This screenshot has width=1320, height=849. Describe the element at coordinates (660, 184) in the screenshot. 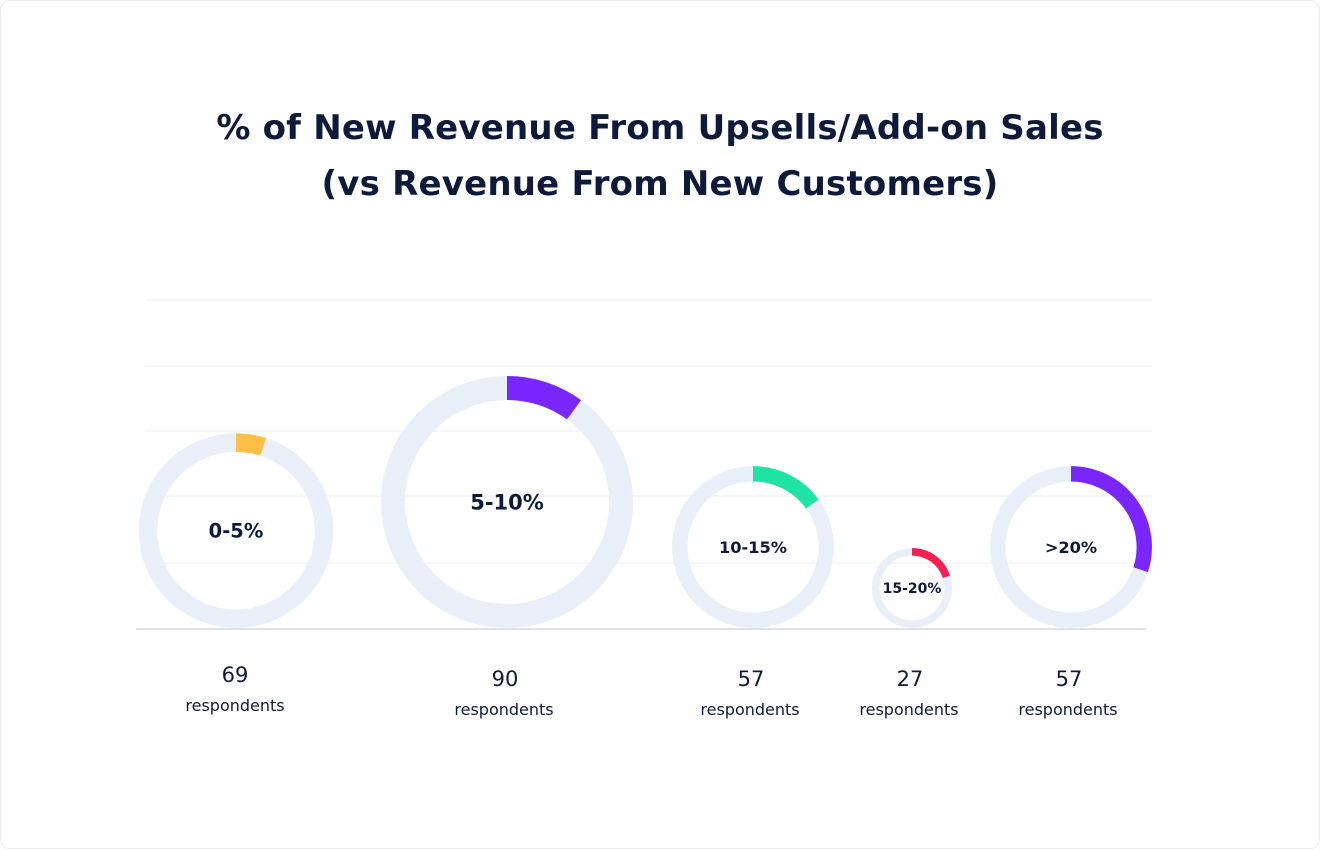

I see `chart-subtitle: (vs Revenue From New Customers)` at that location.